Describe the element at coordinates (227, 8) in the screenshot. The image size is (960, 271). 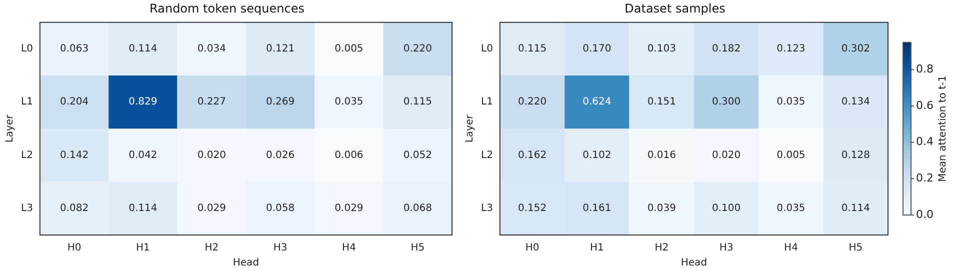
I see `chart-title: Random token sequences` at that location.